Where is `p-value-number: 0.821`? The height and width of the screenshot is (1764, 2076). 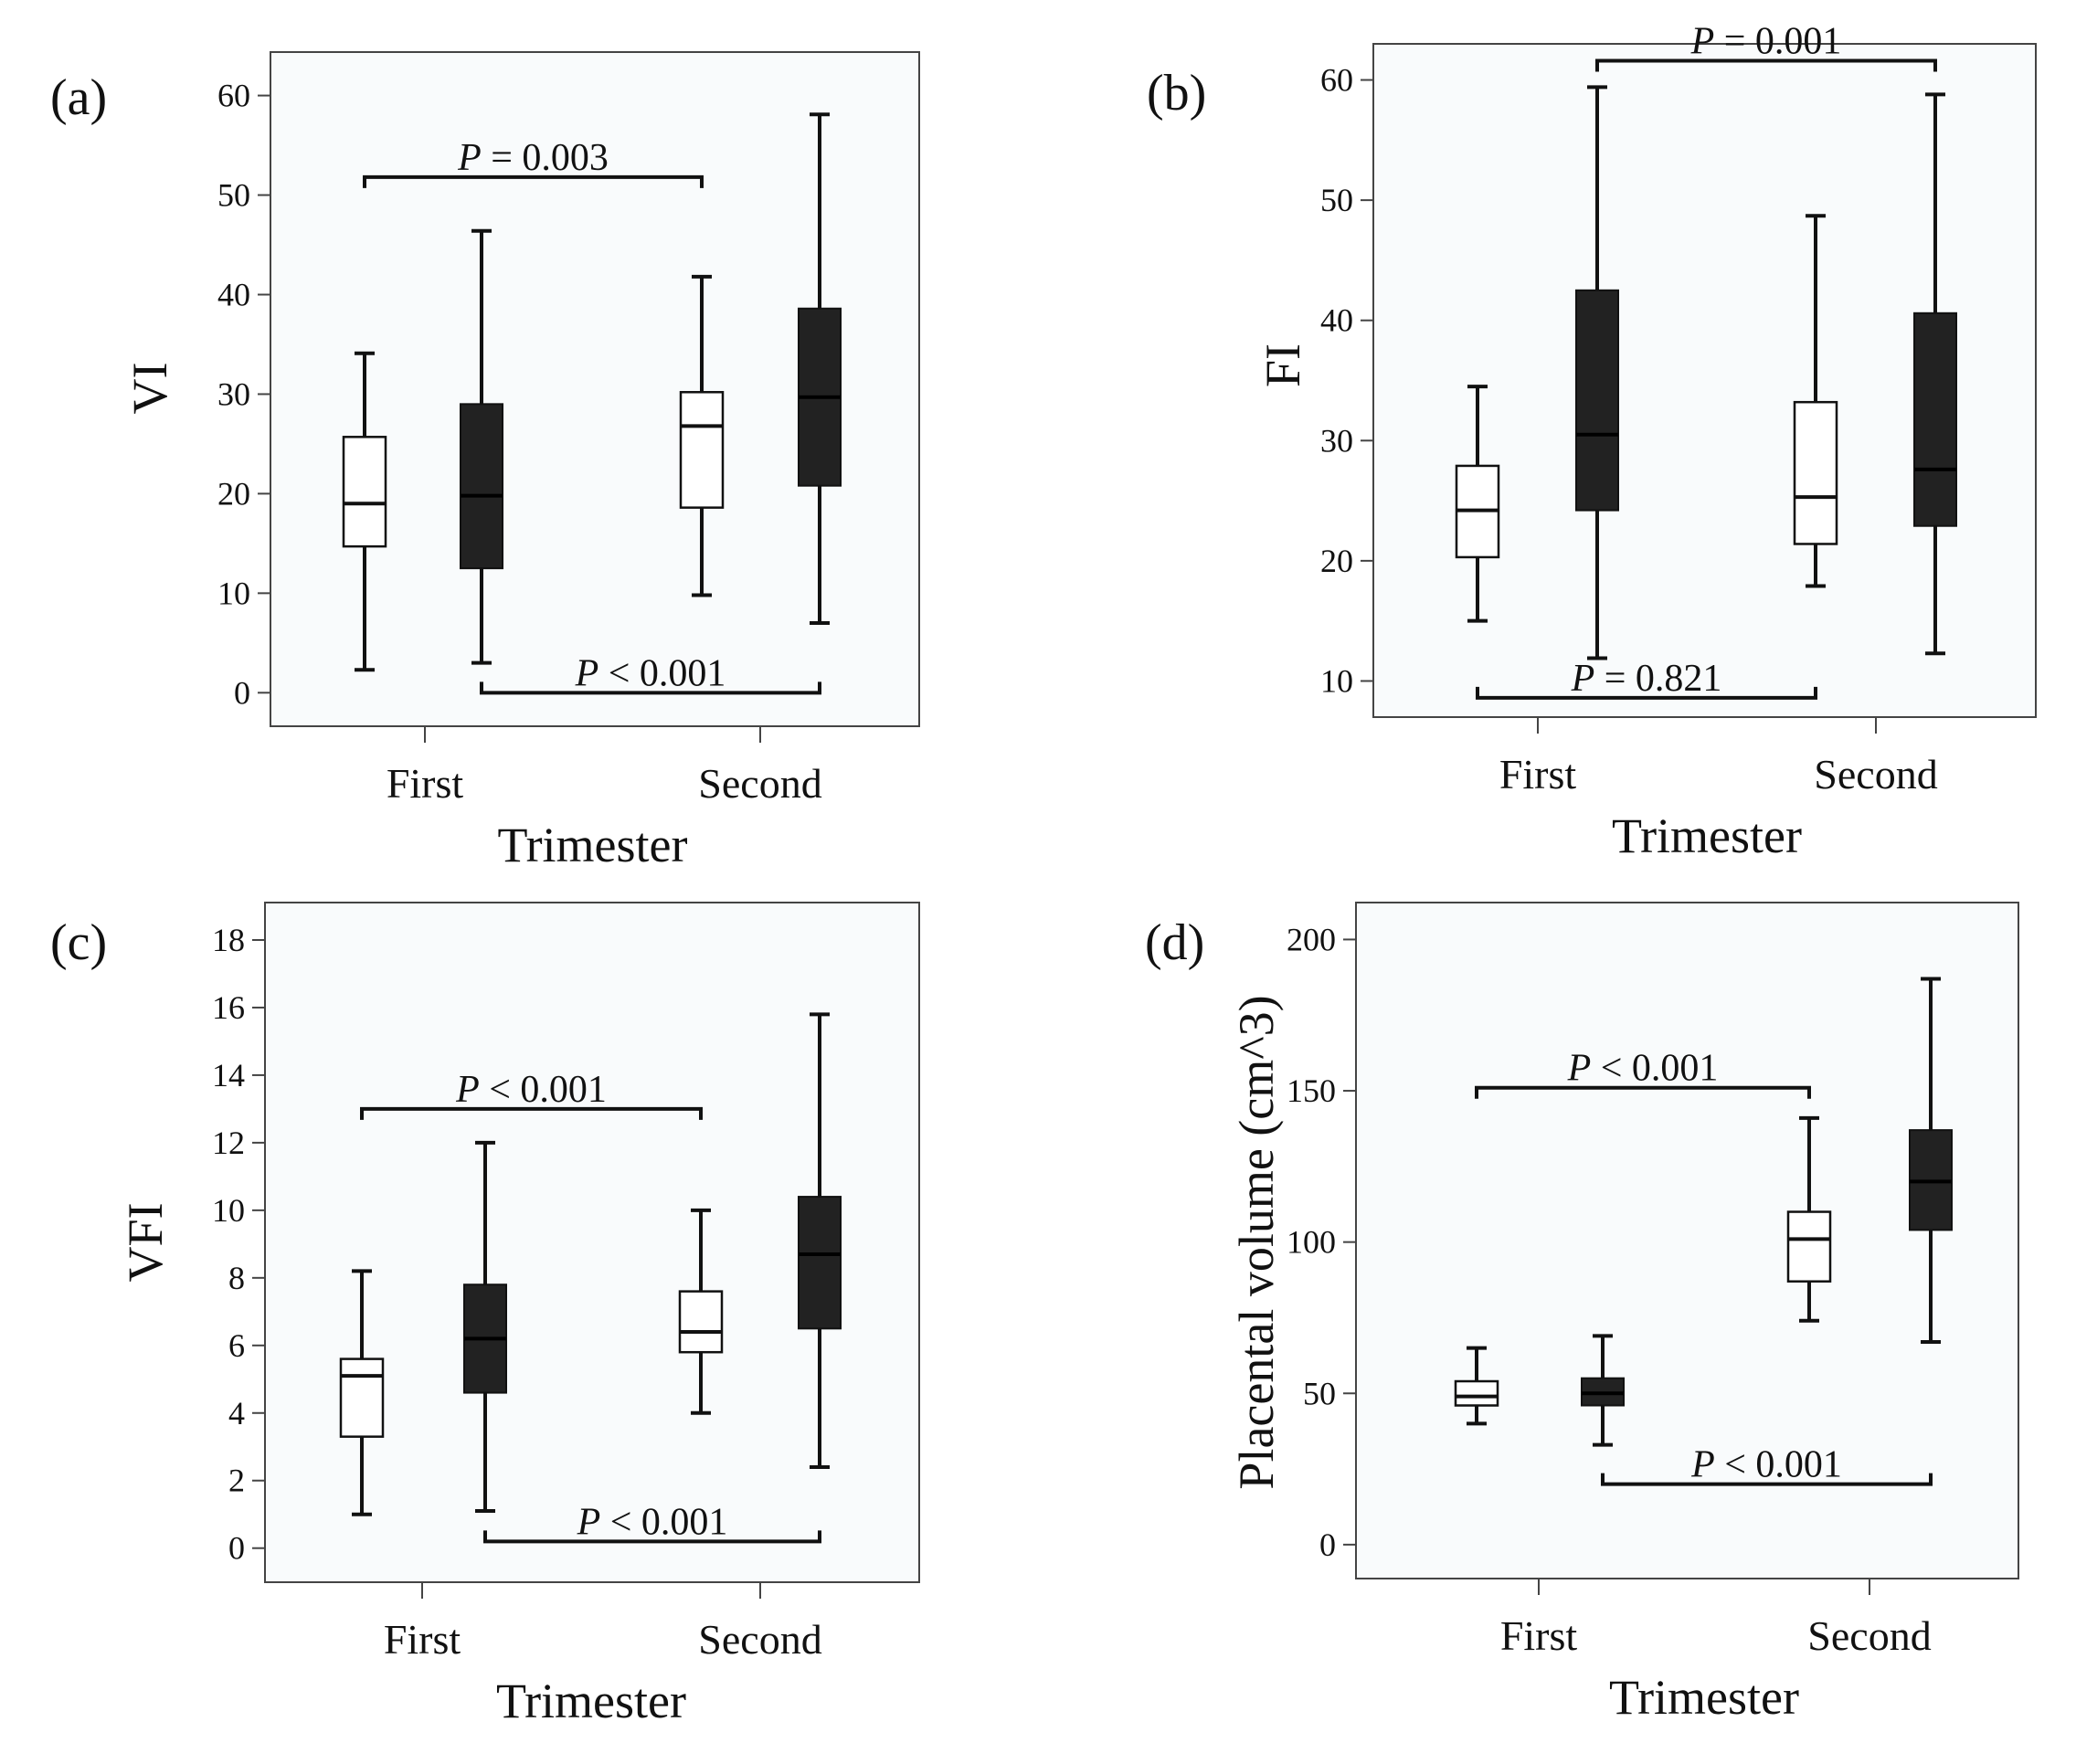
p-value-number: 0.821 is located at coordinates (1679, 679).